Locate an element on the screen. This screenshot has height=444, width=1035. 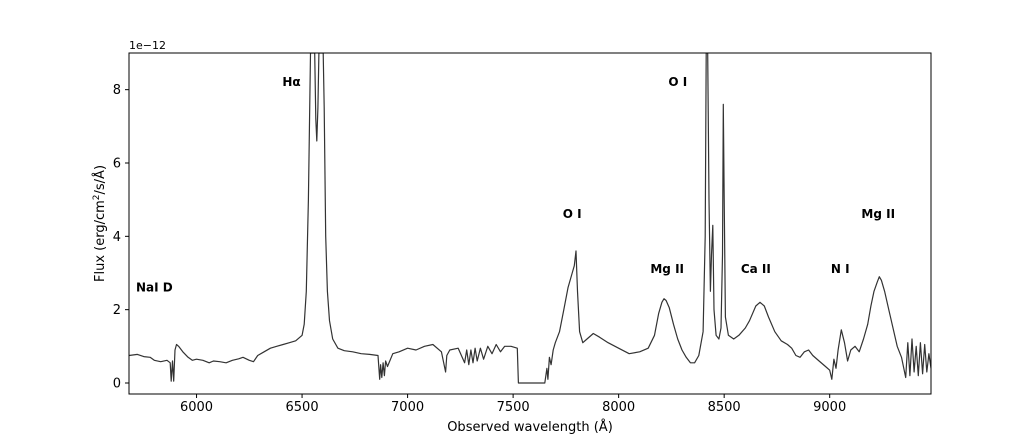
y-axis-label-main: Flux (erg/cm is located at coordinates (100, 241).